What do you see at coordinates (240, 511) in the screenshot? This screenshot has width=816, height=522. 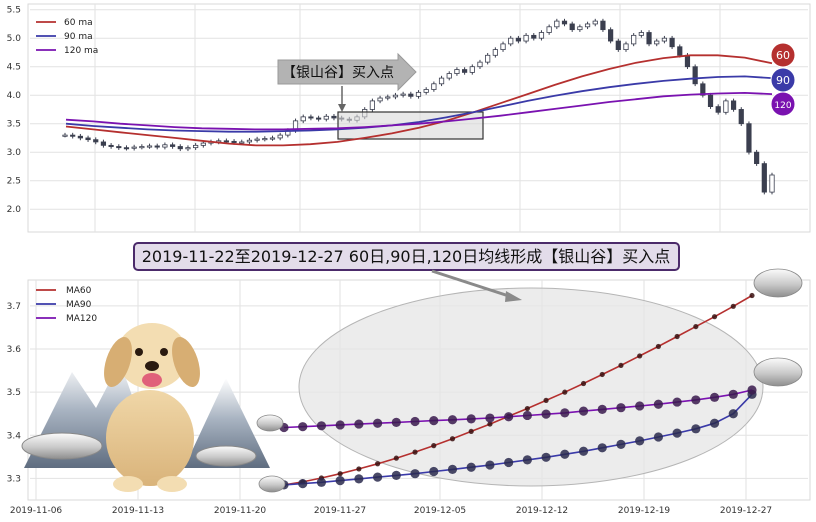 I see `bottom-x-tick-label: 2019-11-20` at bounding box center [240, 511].